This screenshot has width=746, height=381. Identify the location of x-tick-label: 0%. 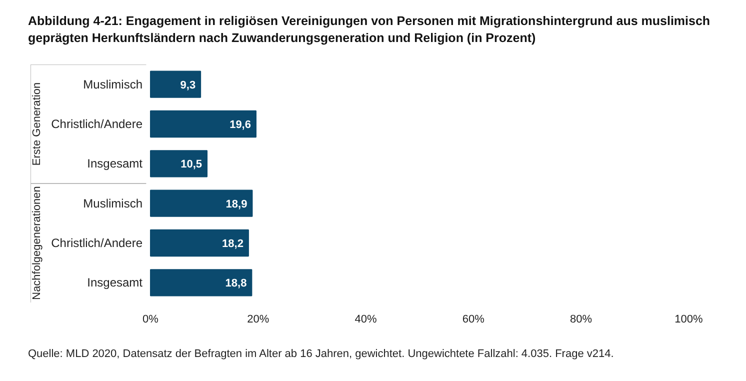
(150, 319).